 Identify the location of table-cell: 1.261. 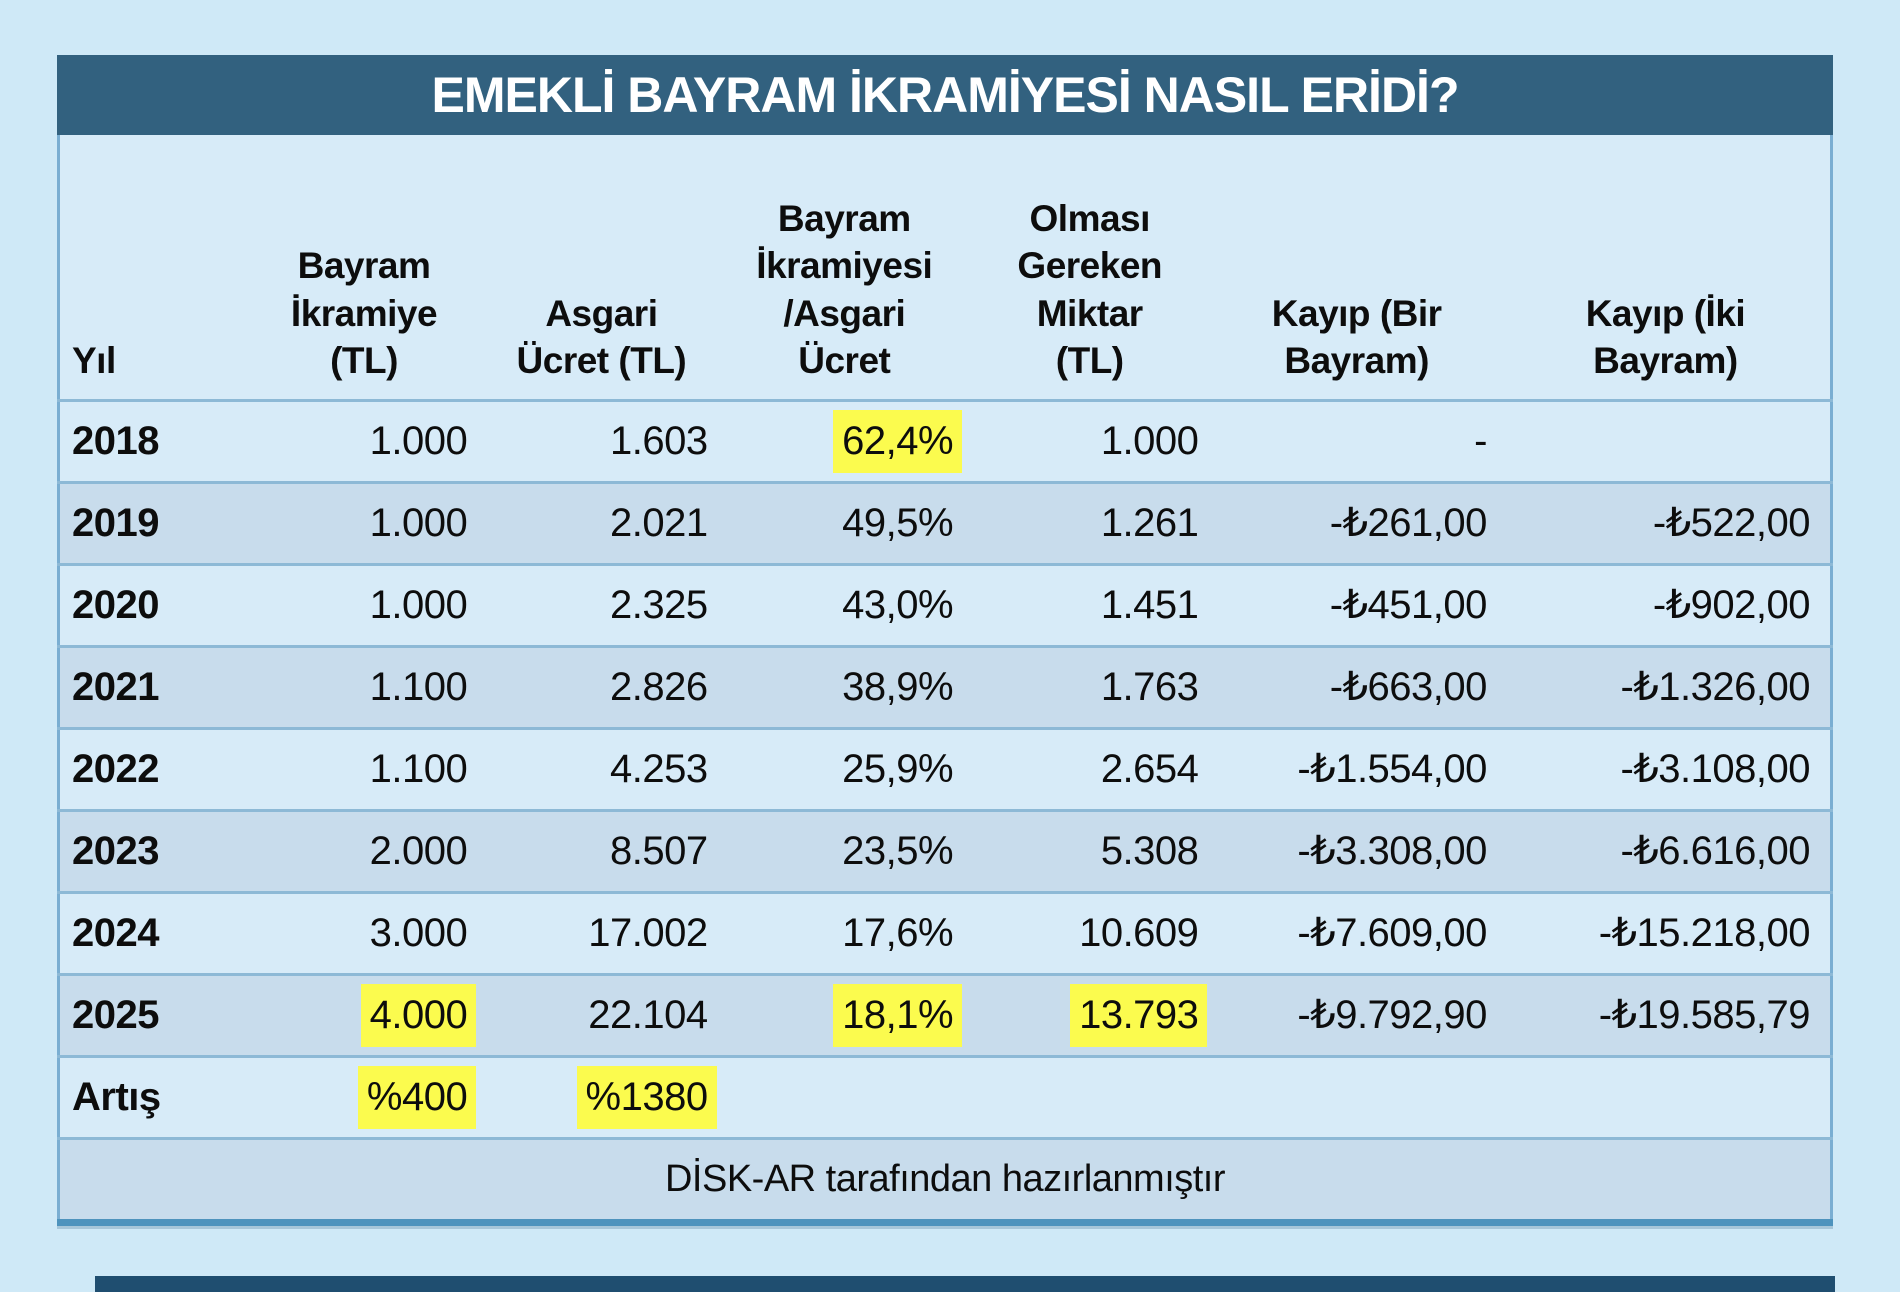
(1090, 522).